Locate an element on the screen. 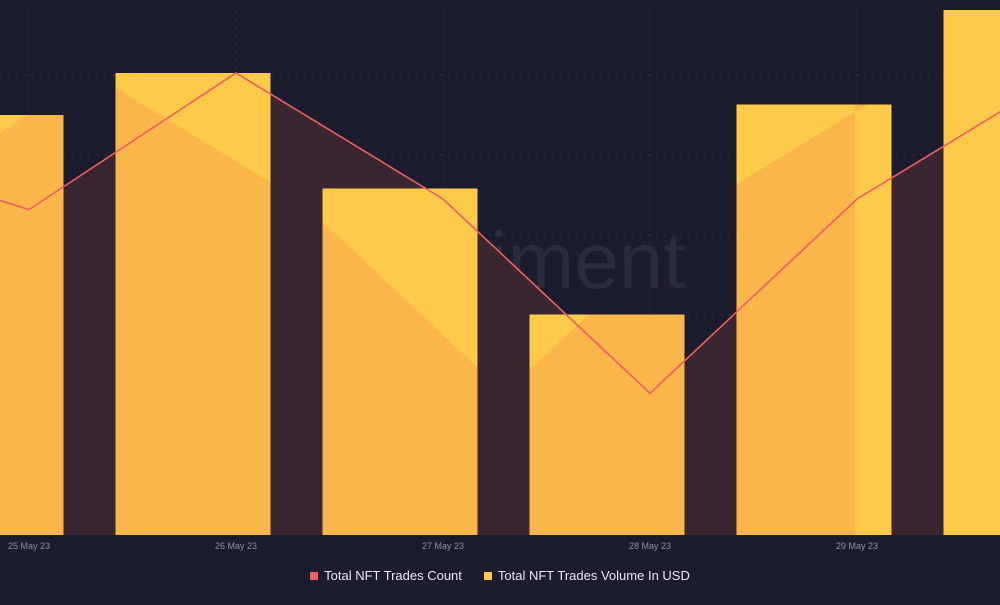  volume-bar-under-line is located at coordinates (32, 325).